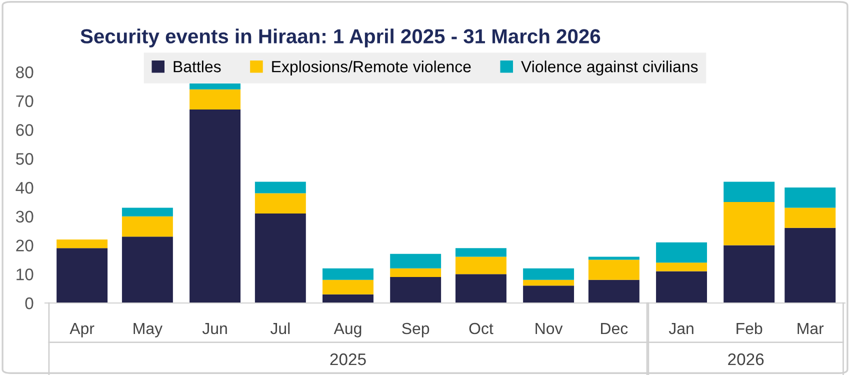 The image size is (850, 375). What do you see at coordinates (614, 328) in the screenshot?
I see `x-tick-label: Dec` at bounding box center [614, 328].